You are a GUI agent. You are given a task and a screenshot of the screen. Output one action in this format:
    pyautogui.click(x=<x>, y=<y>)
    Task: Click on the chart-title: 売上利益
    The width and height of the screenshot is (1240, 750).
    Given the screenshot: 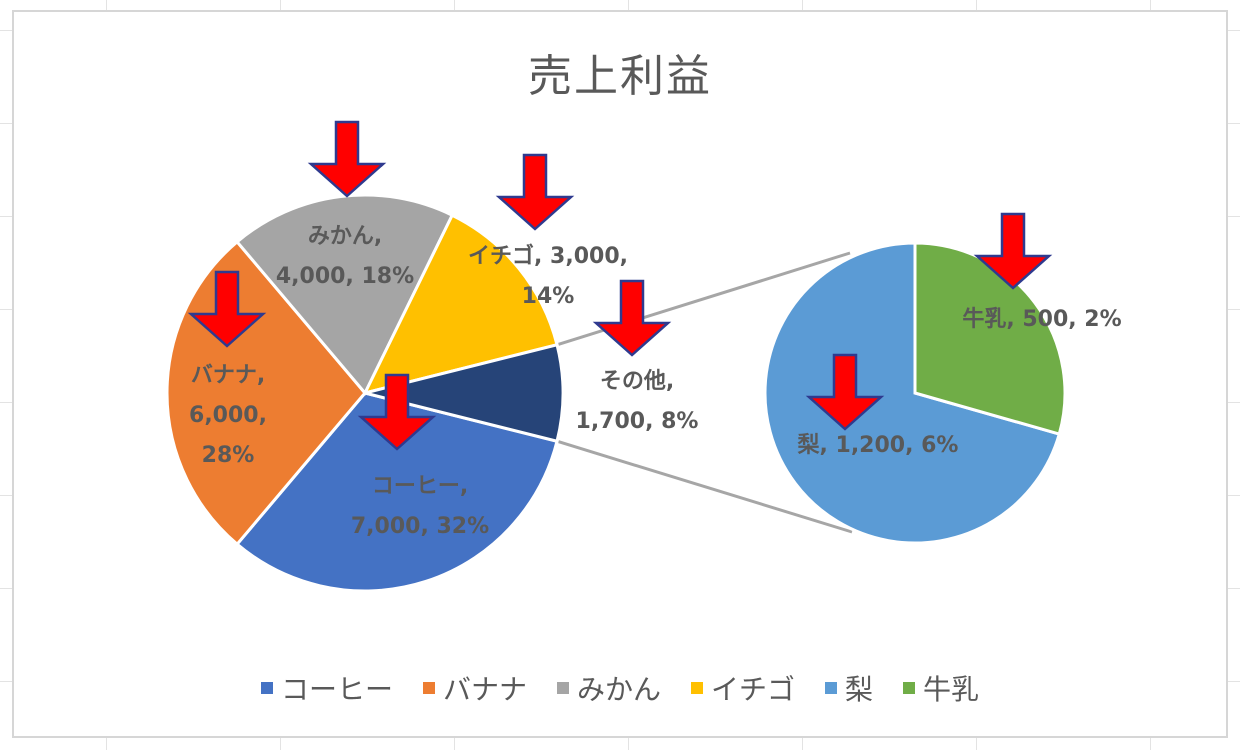 What is the action you would take?
    pyautogui.click(x=620, y=76)
    